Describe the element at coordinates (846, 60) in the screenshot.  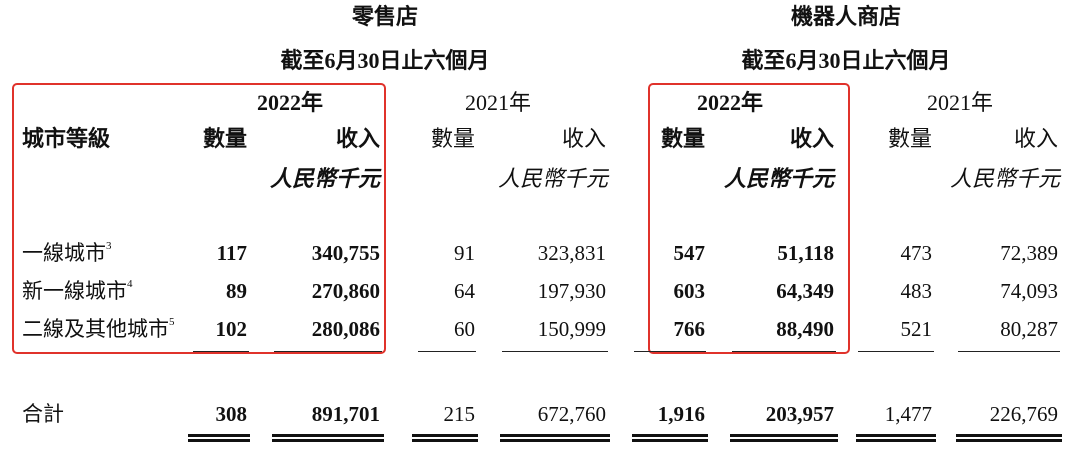
I see `robot-group-subtitle: 截至6月30日止六個月` at that location.